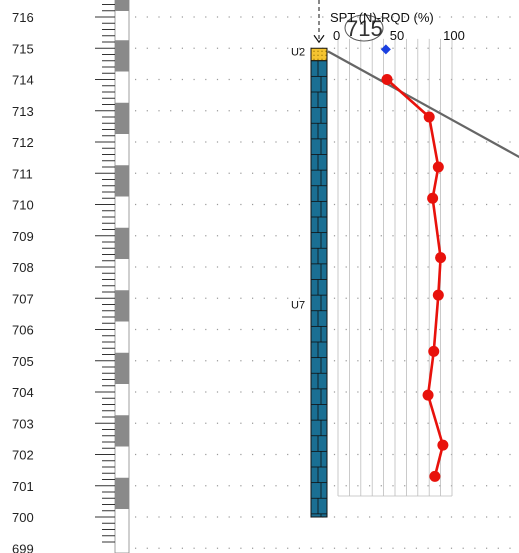  What do you see at coordinates (454, 35) in the screenshot?
I see `spt-tick-label: 100` at bounding box center [454, 35].